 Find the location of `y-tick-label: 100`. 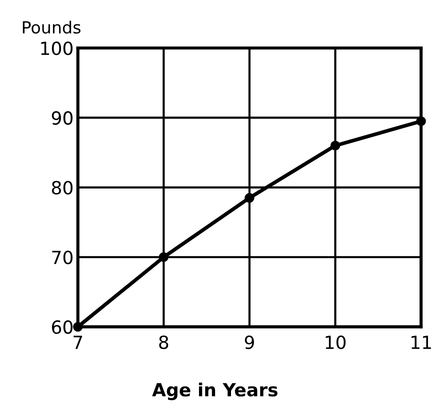

y-tick-label: 100 is located at coordinates (57, 48).